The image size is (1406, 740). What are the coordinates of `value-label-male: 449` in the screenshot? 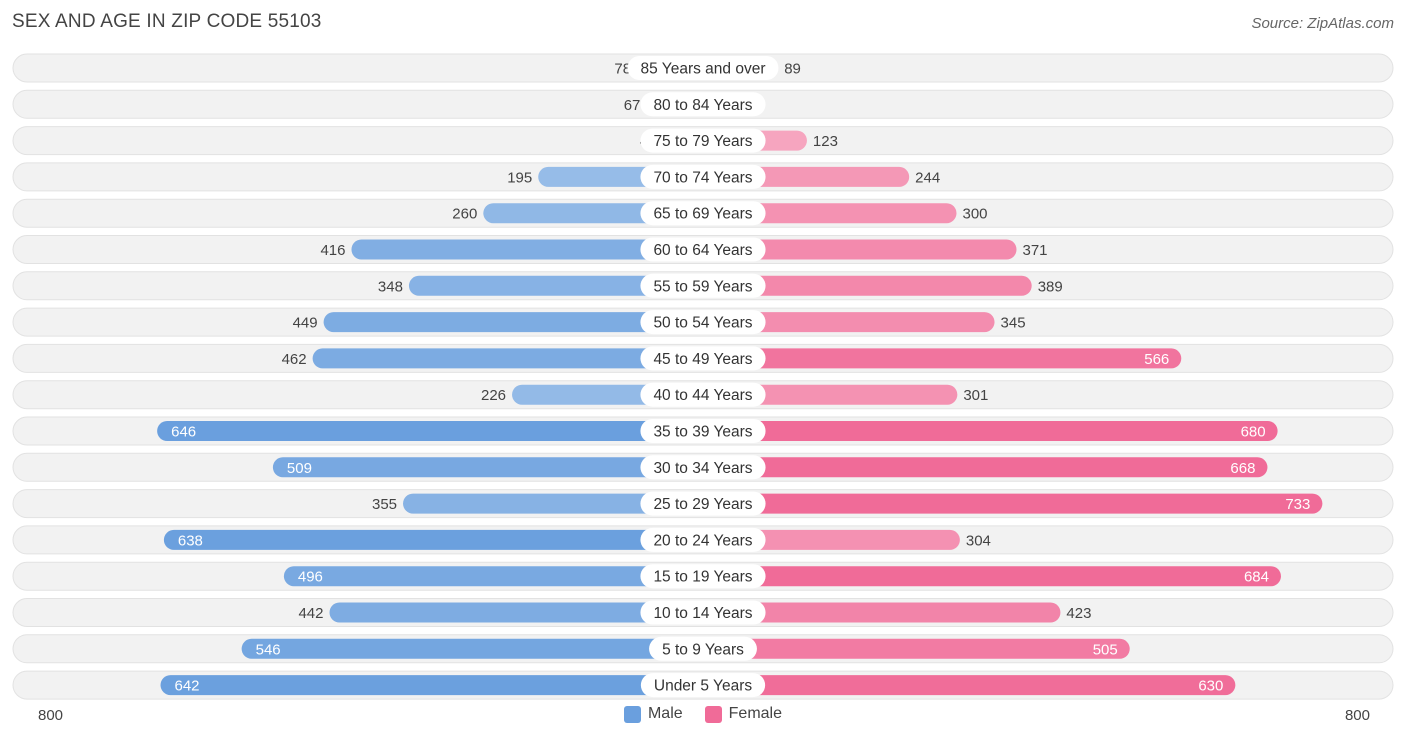 It's located at (305, 323).